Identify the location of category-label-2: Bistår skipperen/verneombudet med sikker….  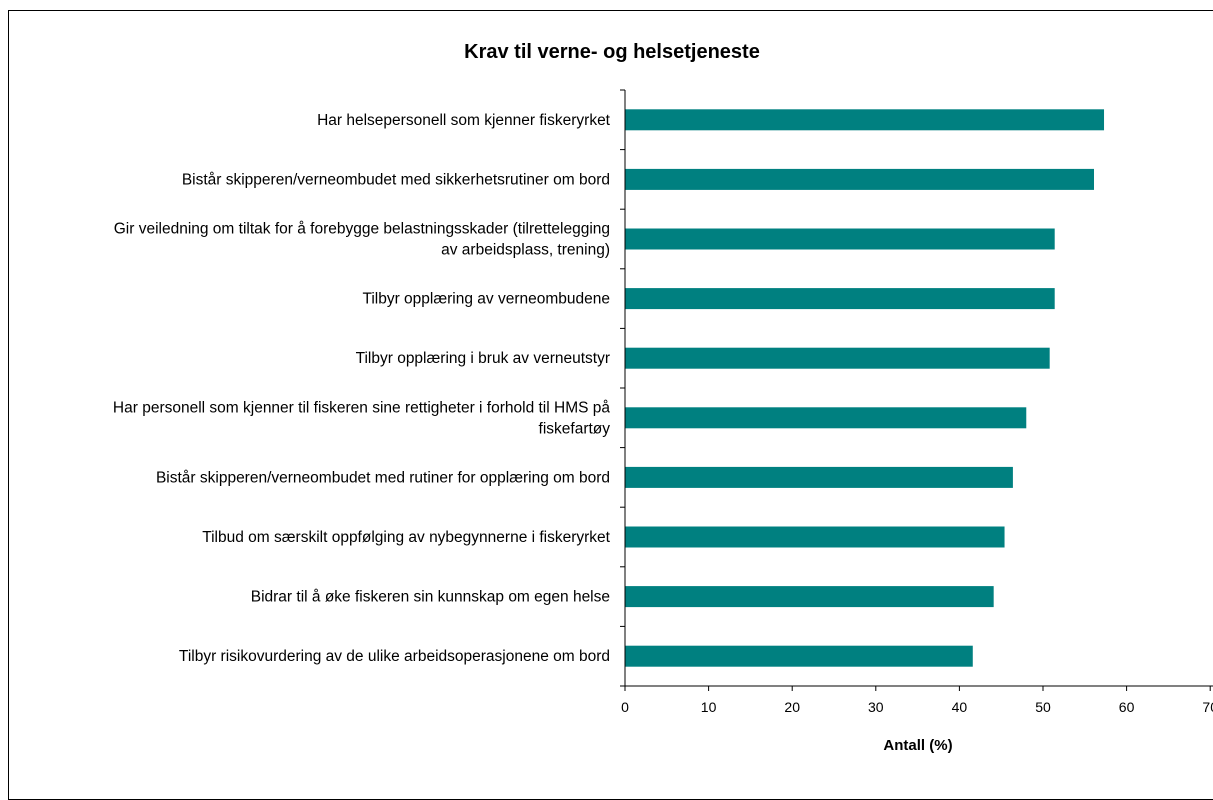
(396, 179).